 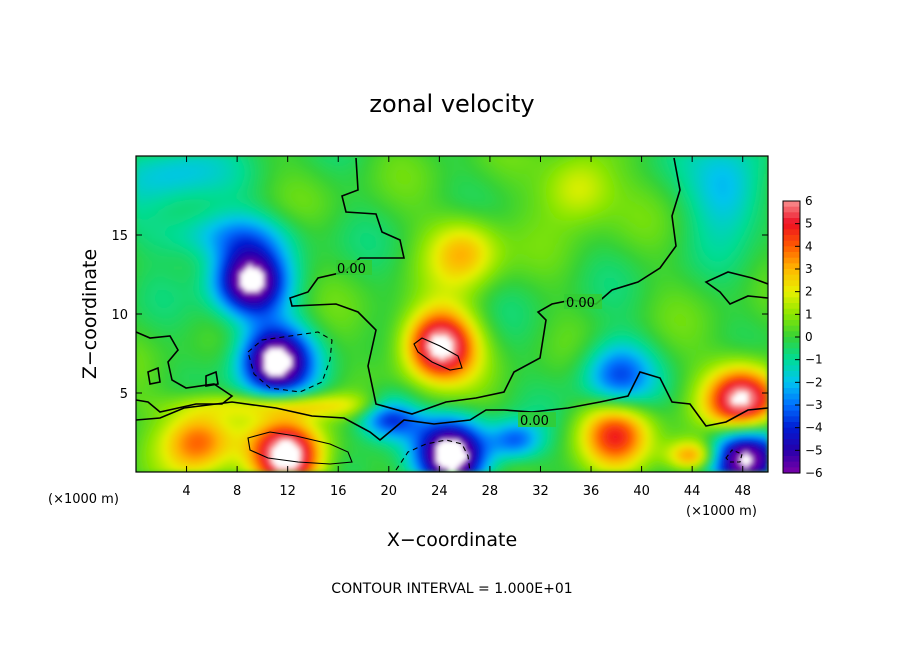 What do you see at coordinates (186, 491) in the screenshot?
I see `x-tick-label: 4` at bounding box center [186, 491].